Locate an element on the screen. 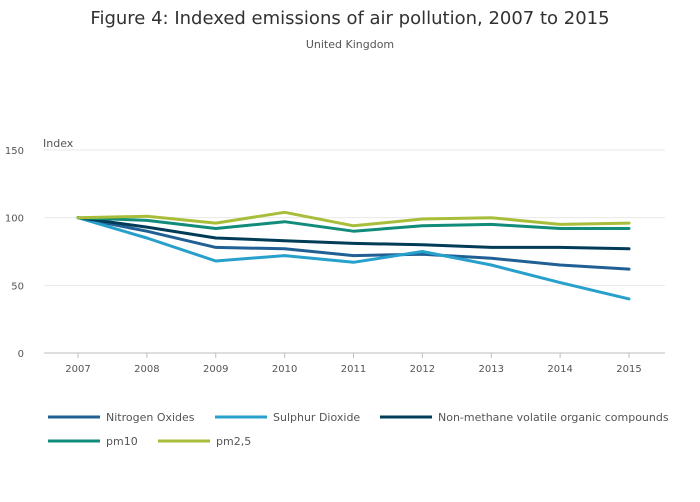 This screenshot has width=700, height=502. legend-label: pm10 is located at coordinates (122, 441).